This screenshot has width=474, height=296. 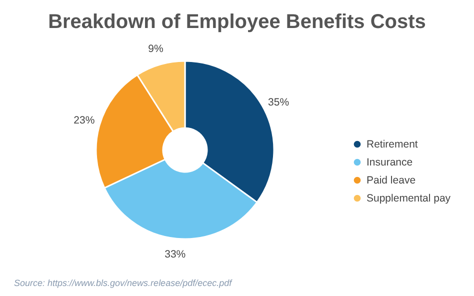 I want to click on source-note: Source: https://www.bls.gov/news.release/pdf/ecec.pdf, so click(x=124, y=283).